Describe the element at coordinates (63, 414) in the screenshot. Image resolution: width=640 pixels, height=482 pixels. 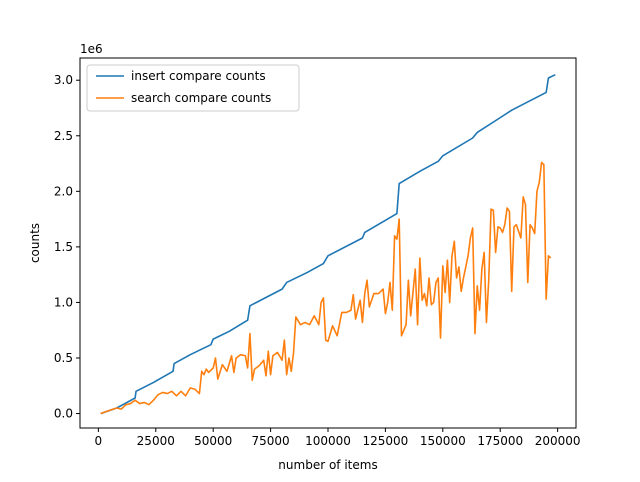
I see `y-tick-label: 0.0` at that location.